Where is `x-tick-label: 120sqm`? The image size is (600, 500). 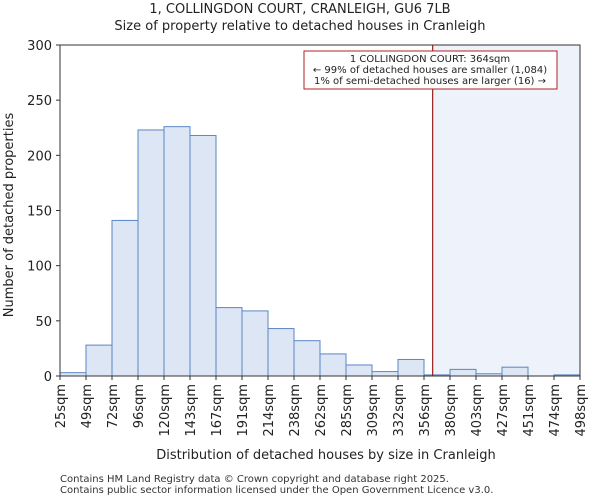
x-tick-label: 120sqm is located at coordinates (165, 410).